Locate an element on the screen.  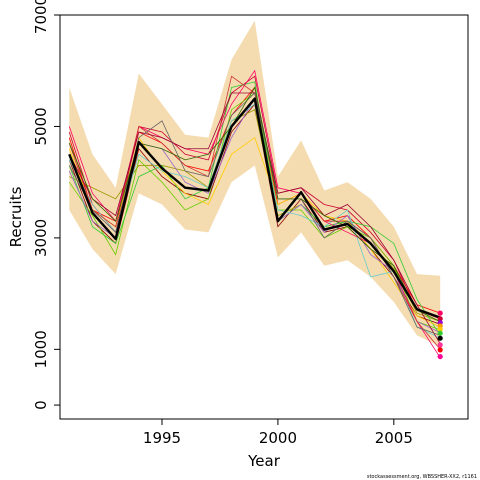
end-points is located at coordinates (440, 335).